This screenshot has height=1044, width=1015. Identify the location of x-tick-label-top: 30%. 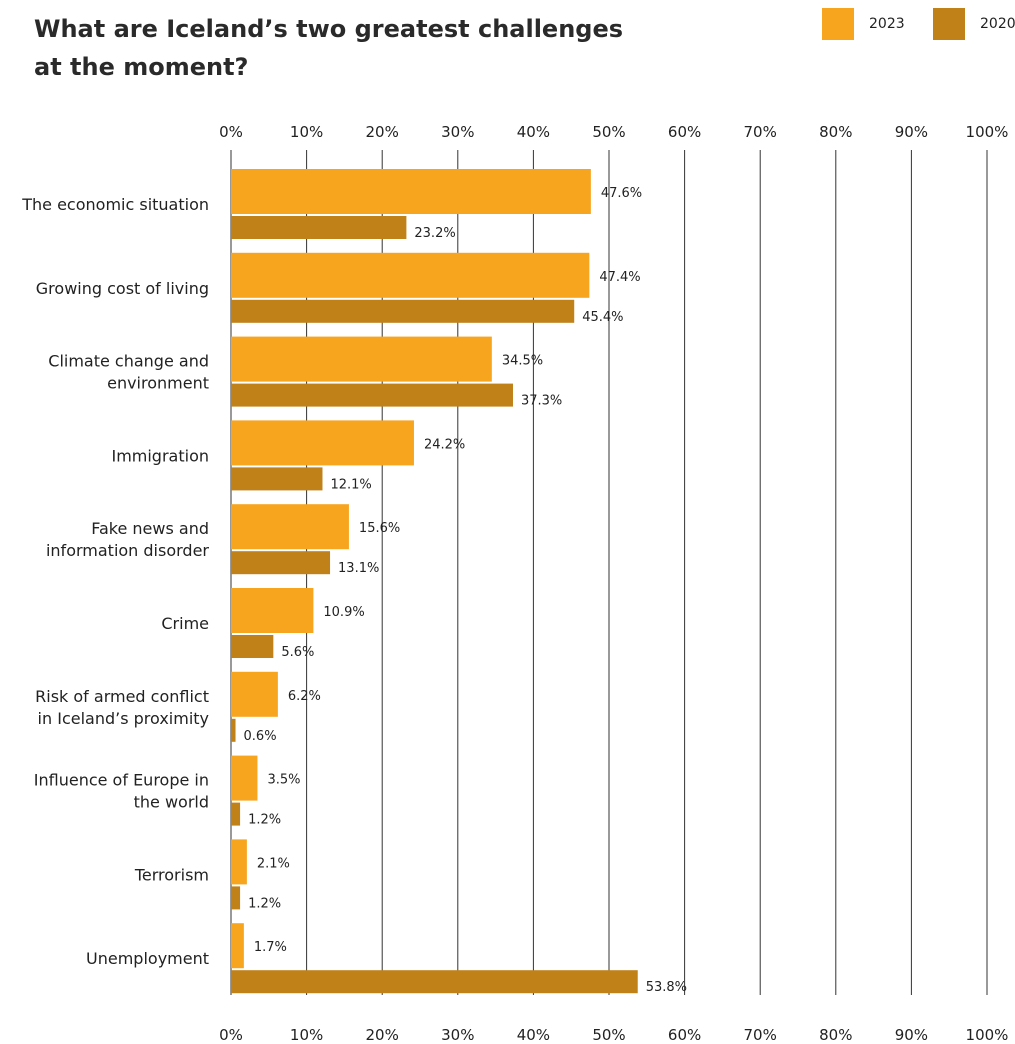
(457, 132).